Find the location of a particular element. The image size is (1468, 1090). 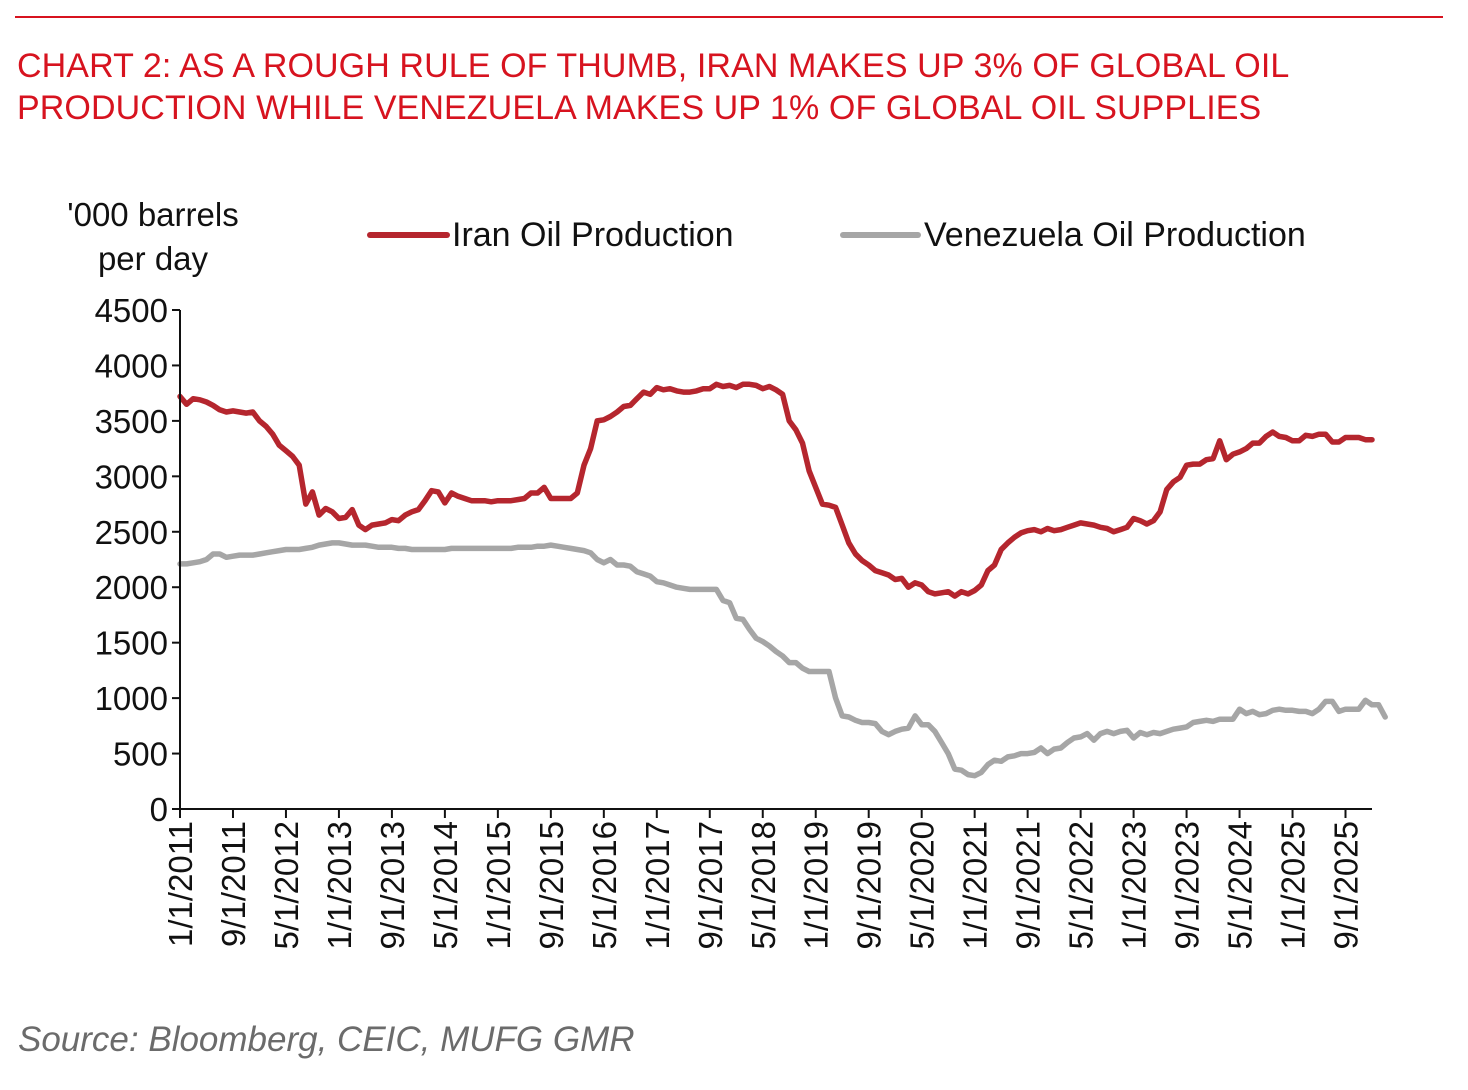

x-tick-label: 9/1/2013 is located at coordinates (392, 885).